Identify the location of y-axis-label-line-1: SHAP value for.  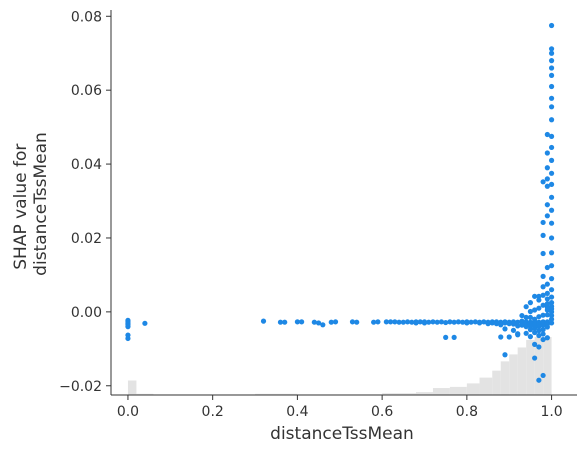
(21, 207).